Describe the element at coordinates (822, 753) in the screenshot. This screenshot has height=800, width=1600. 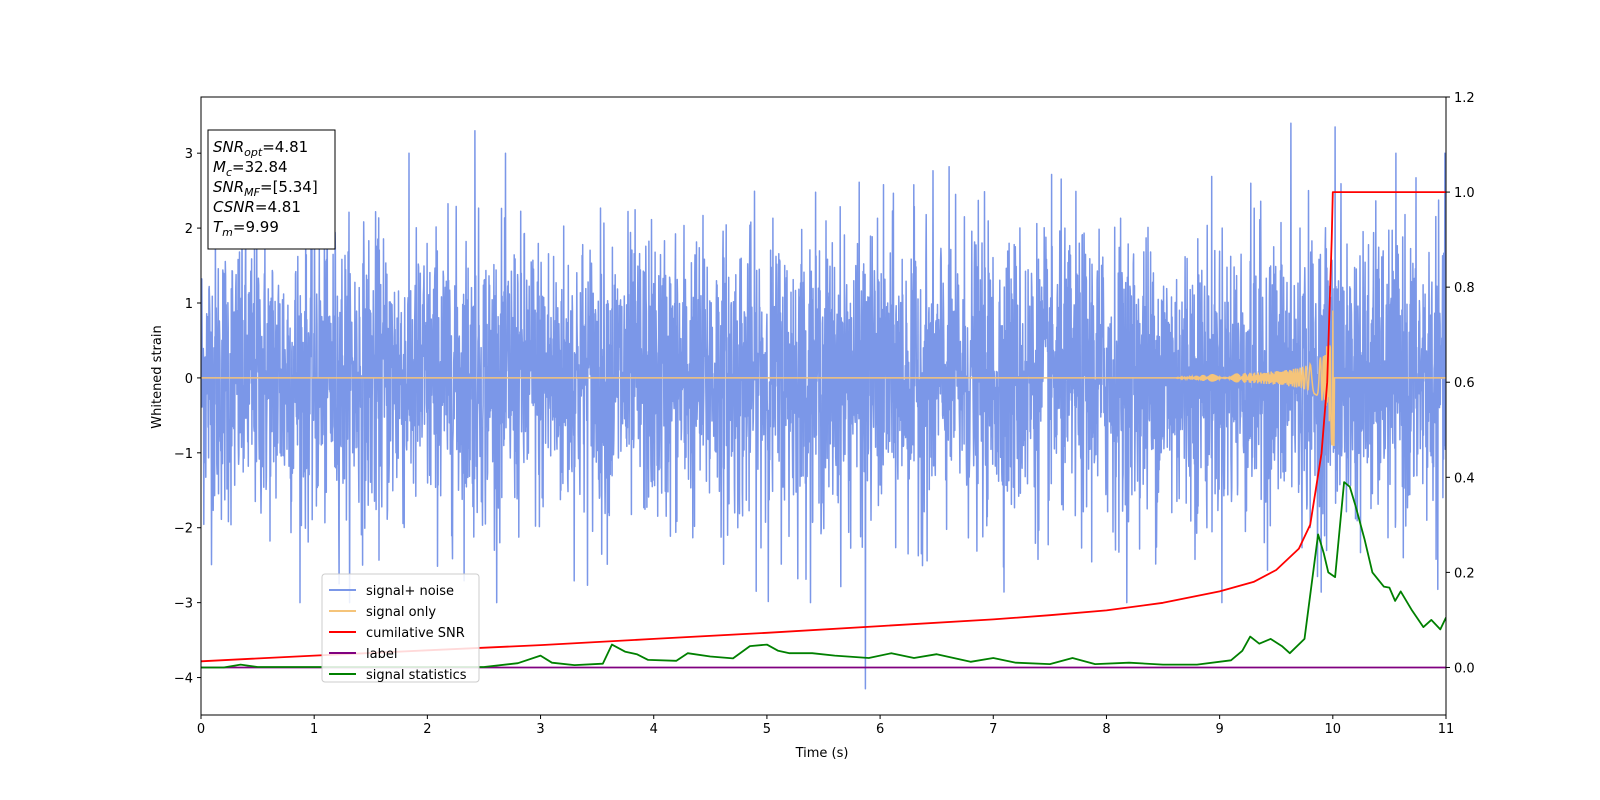
I see `x-axis-label: Time (s)` at that location.